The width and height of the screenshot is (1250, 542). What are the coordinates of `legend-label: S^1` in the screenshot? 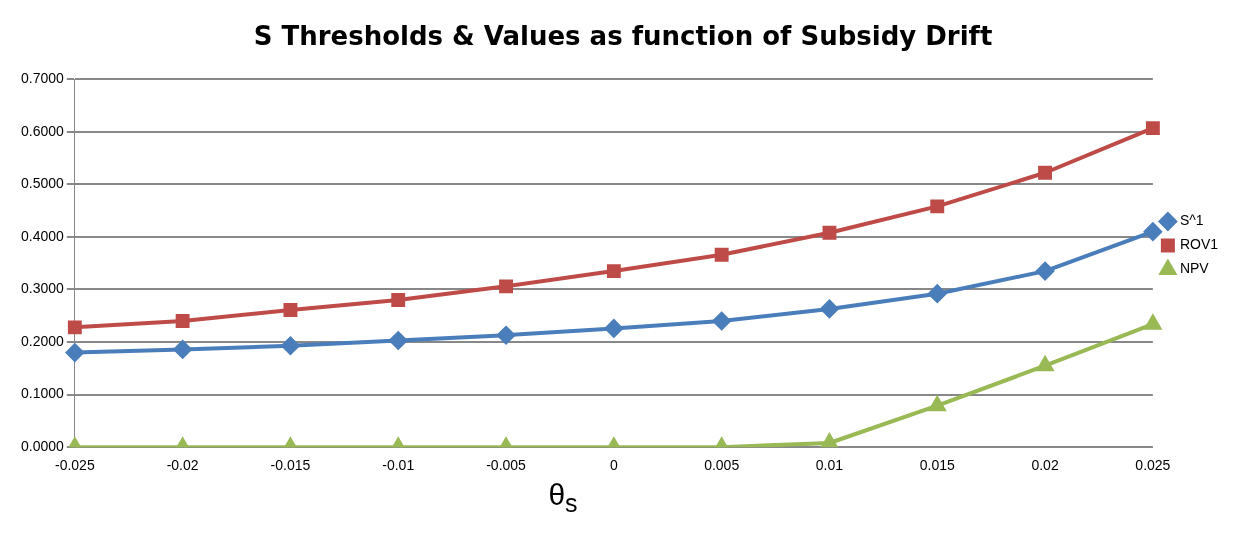 It's located at (1191, 220).